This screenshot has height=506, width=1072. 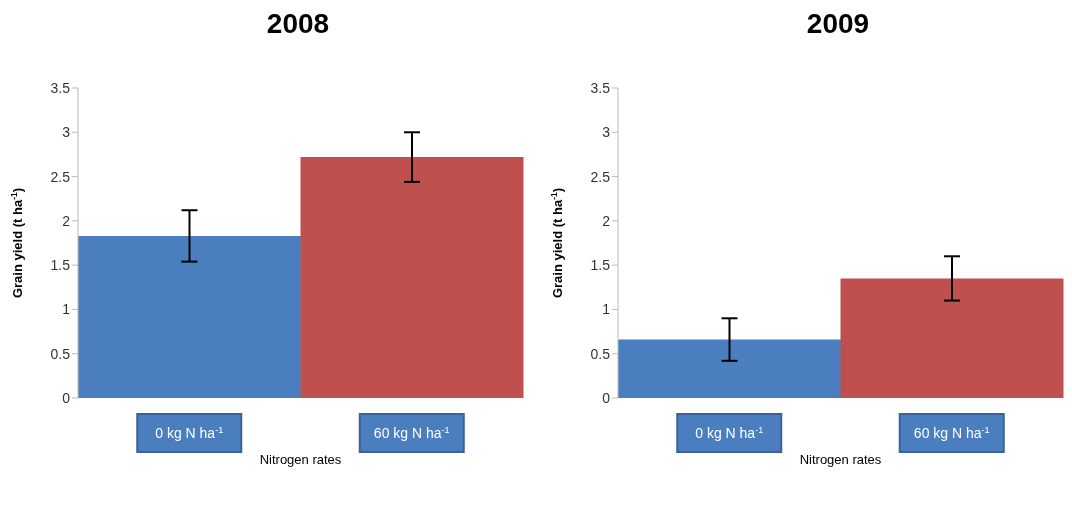 What do you see at coordinates (838, 24) in the screenshot?
I see `chart-title: 2009` at bounding box center [838, 24].